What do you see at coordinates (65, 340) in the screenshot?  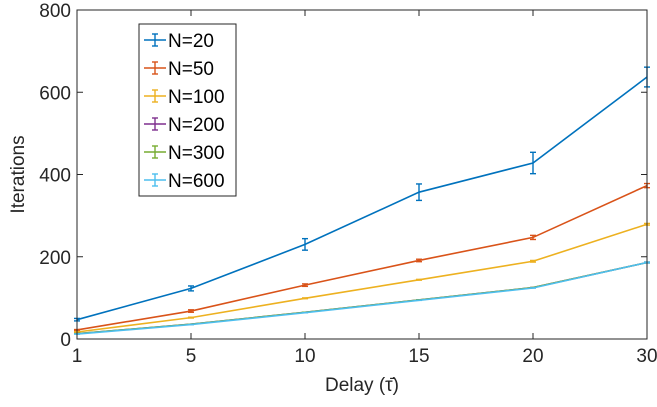 I see `y-tick-label: 0` at bounding box center [65, 340].